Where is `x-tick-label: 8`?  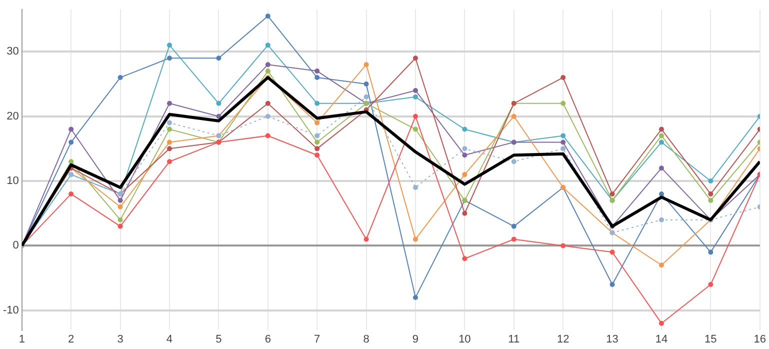 x-tick-label: 8 is located at coordinates (366, 339).